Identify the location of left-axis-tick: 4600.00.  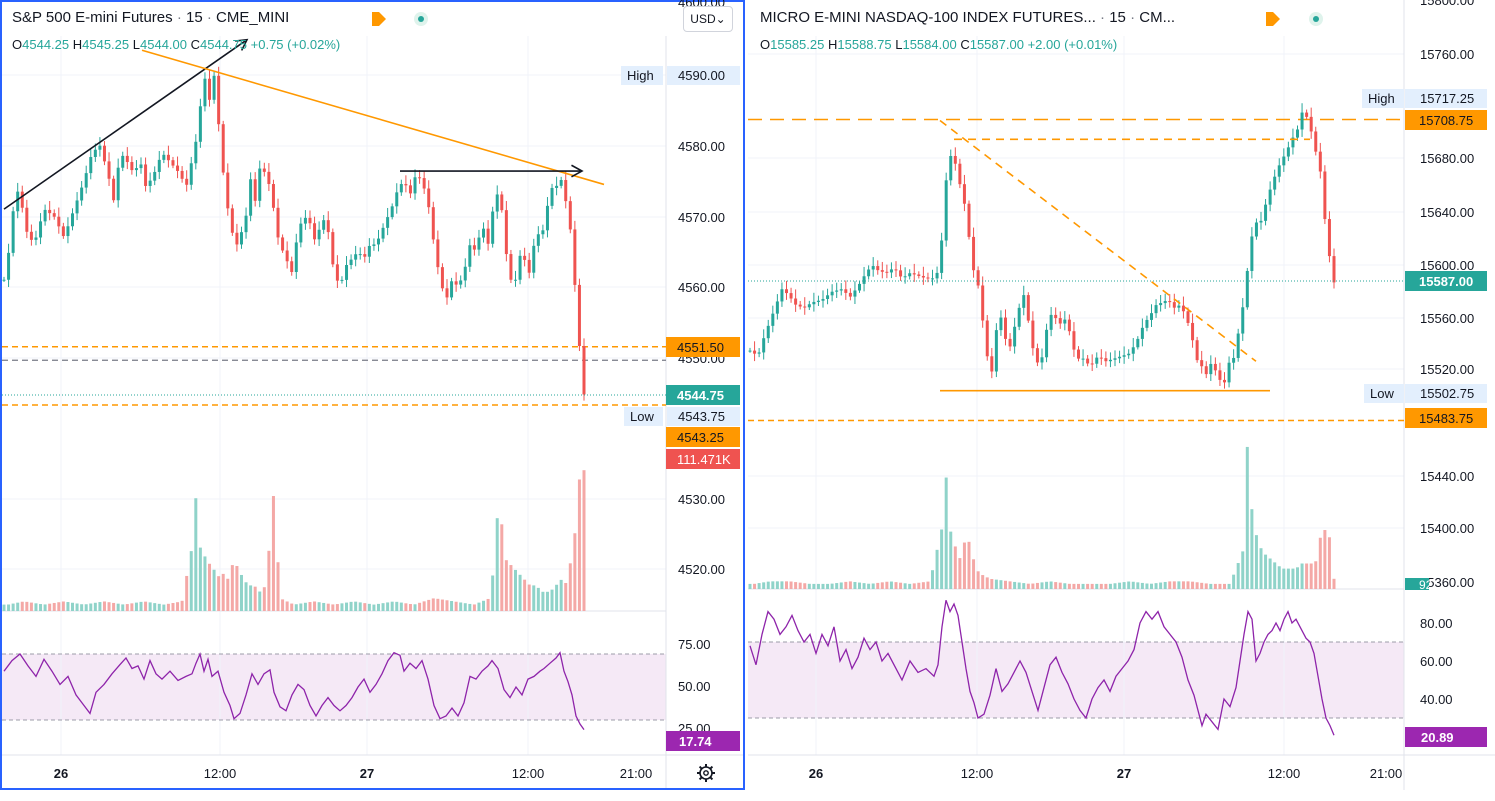
(701, 5).